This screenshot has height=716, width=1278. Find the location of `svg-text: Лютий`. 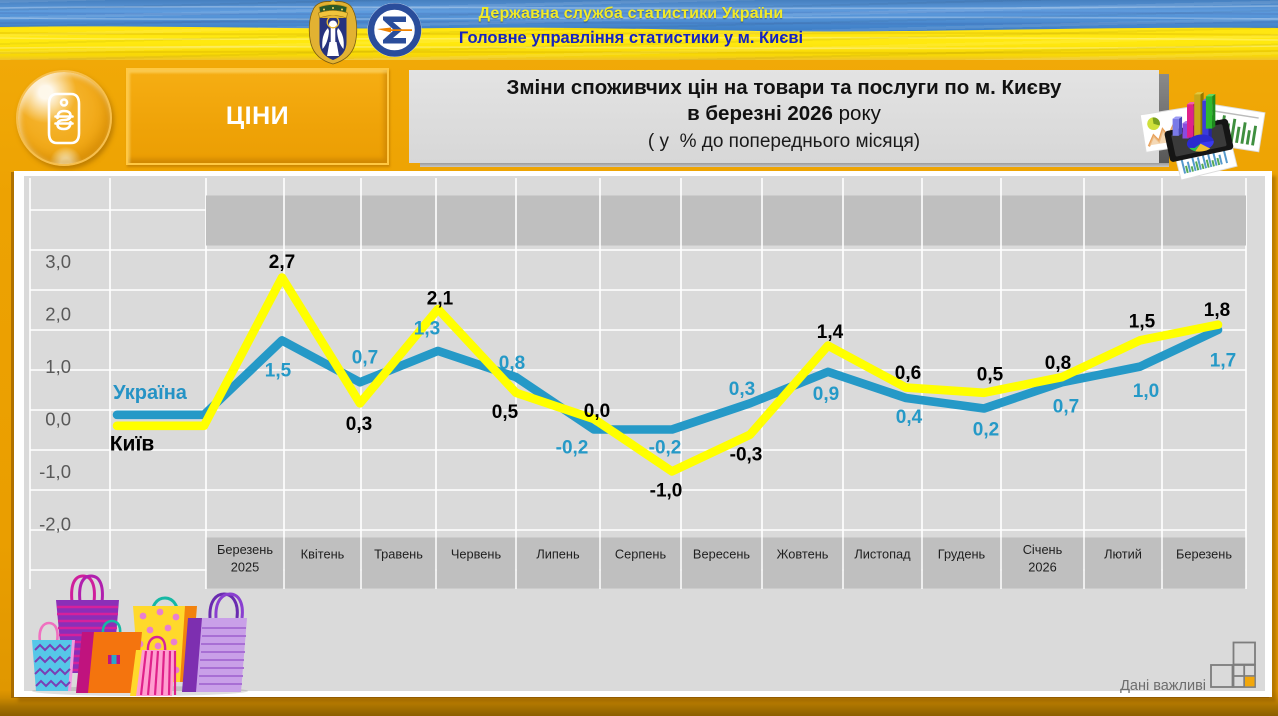

svg-text: Лютий is located at coordinates (1123, 554).